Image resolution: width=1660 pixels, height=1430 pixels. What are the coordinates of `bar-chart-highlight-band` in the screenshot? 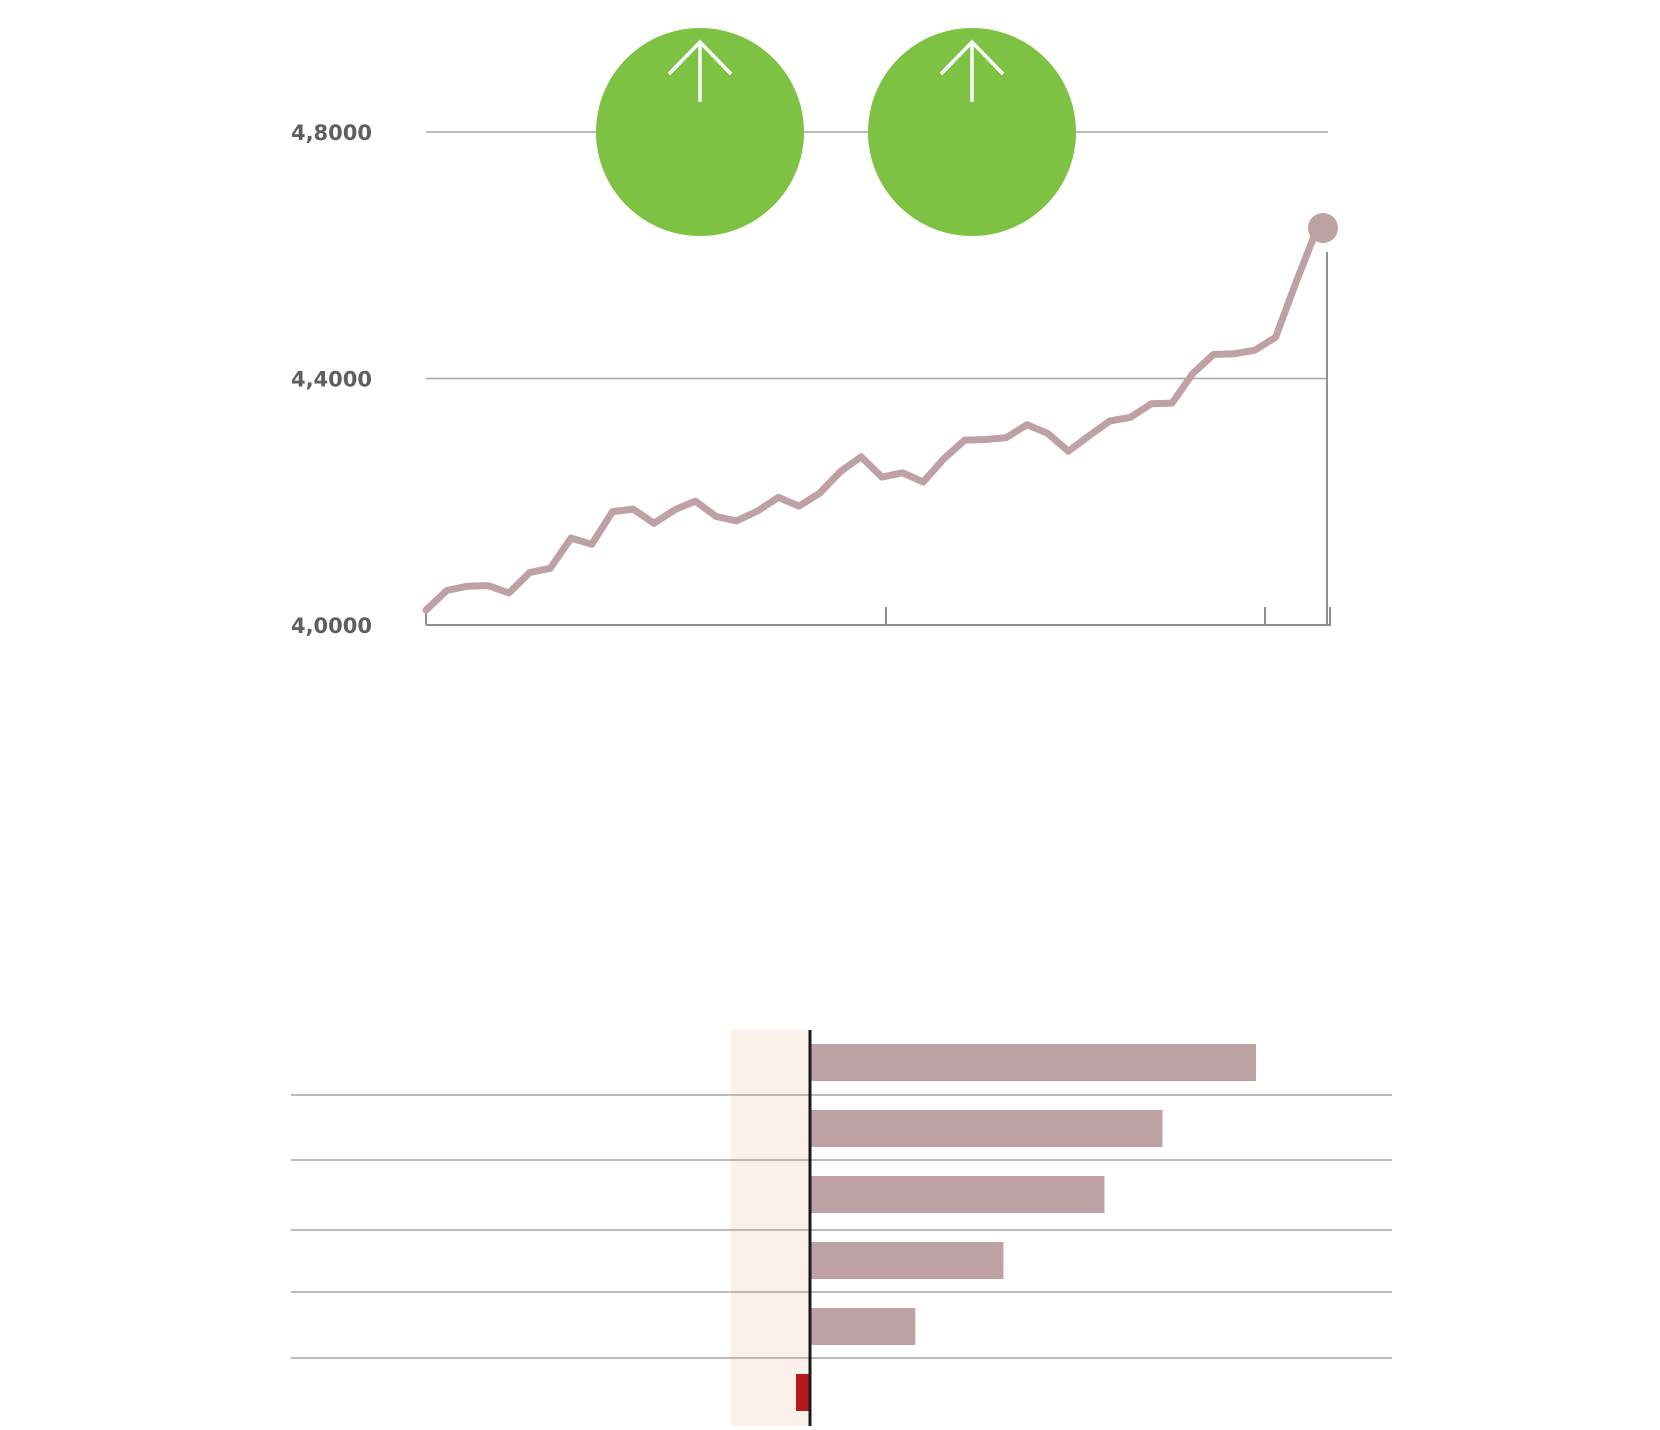 It's located at (770, 1228).